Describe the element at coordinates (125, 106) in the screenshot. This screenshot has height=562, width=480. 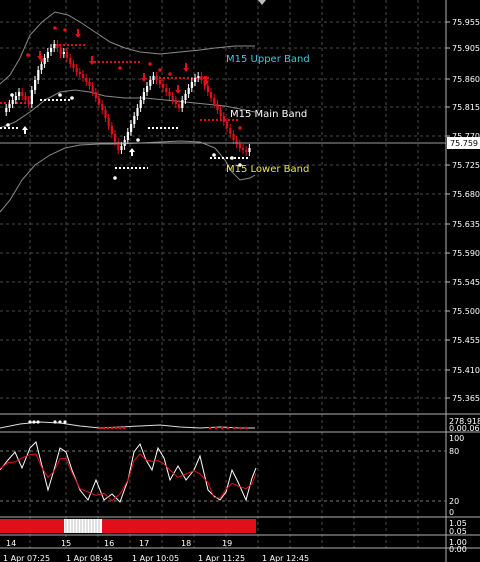
I see `trend-stops` at that location.